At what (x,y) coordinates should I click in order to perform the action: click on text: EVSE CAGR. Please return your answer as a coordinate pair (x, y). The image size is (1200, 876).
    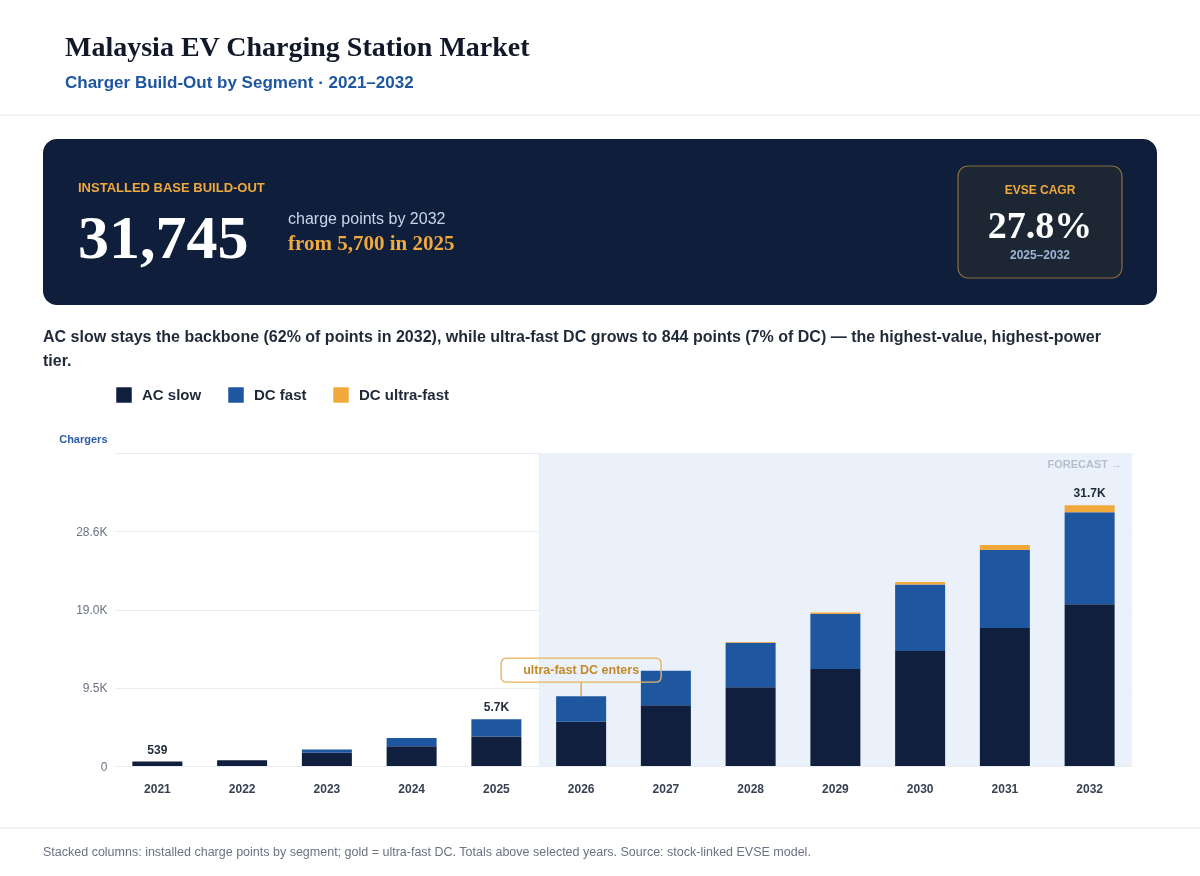
    Looking at the image, I should click on (1040, 190).